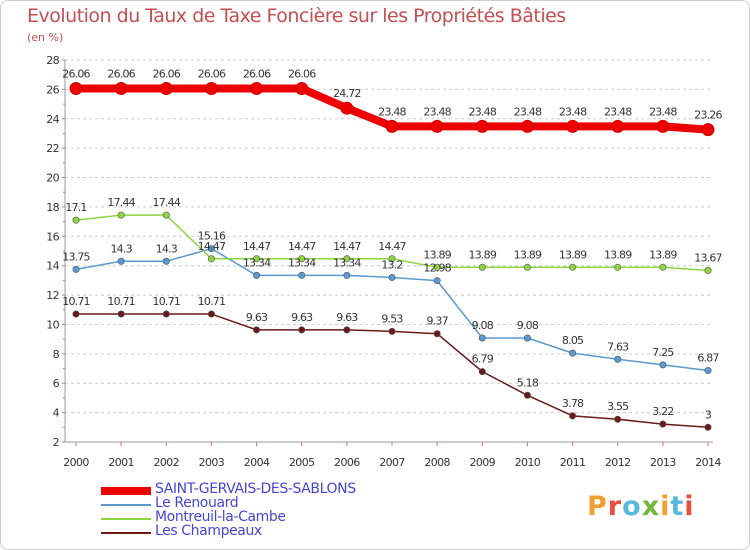  I want to click on legend-label: SAINT-GERVAIS-DES-SABLONS, so click(255, 489).